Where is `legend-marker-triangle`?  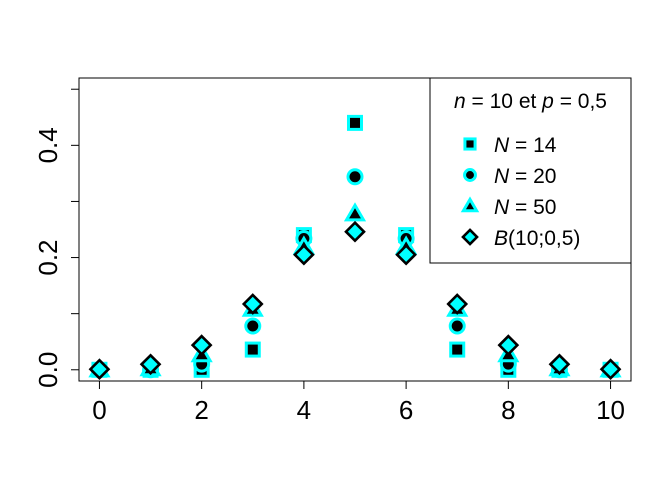
legend-marker-triangle is located at coordinates (470, 204).